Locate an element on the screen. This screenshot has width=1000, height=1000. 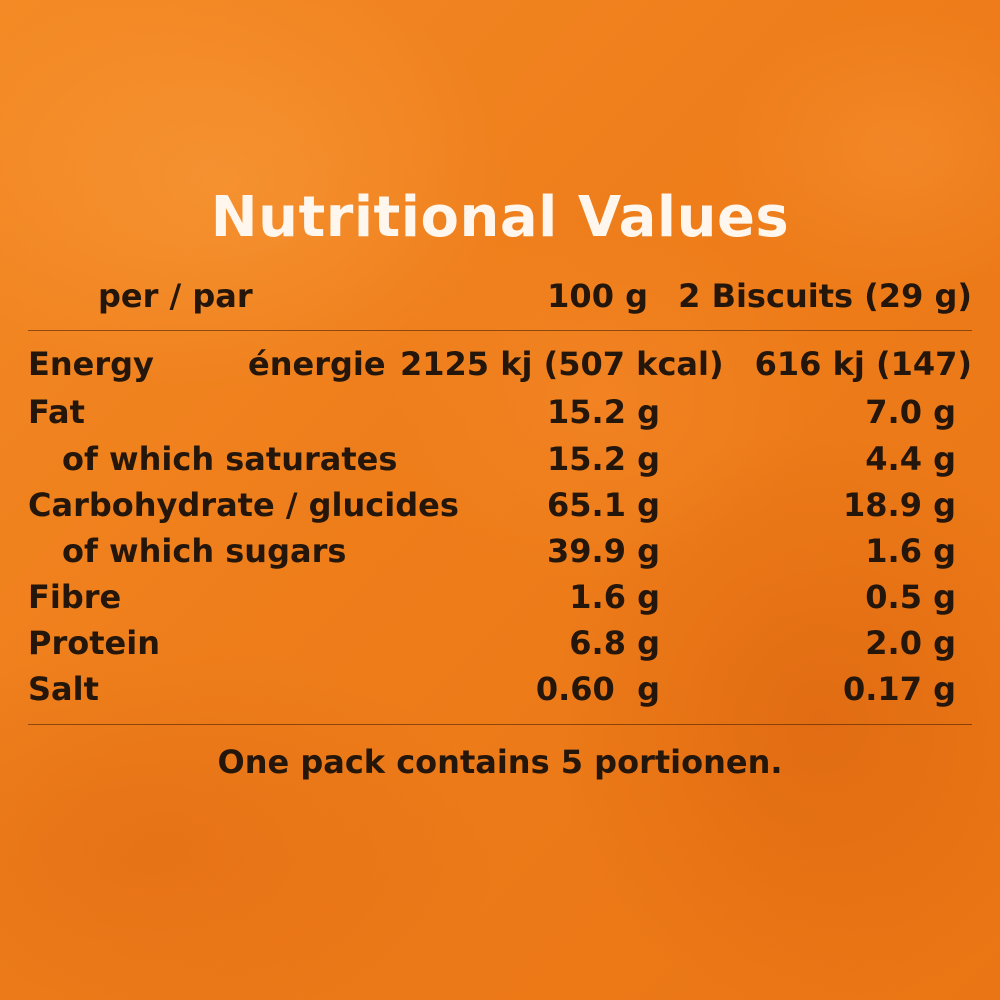
row-label-sugars: of which sugars is located at coordinates (204, 551).